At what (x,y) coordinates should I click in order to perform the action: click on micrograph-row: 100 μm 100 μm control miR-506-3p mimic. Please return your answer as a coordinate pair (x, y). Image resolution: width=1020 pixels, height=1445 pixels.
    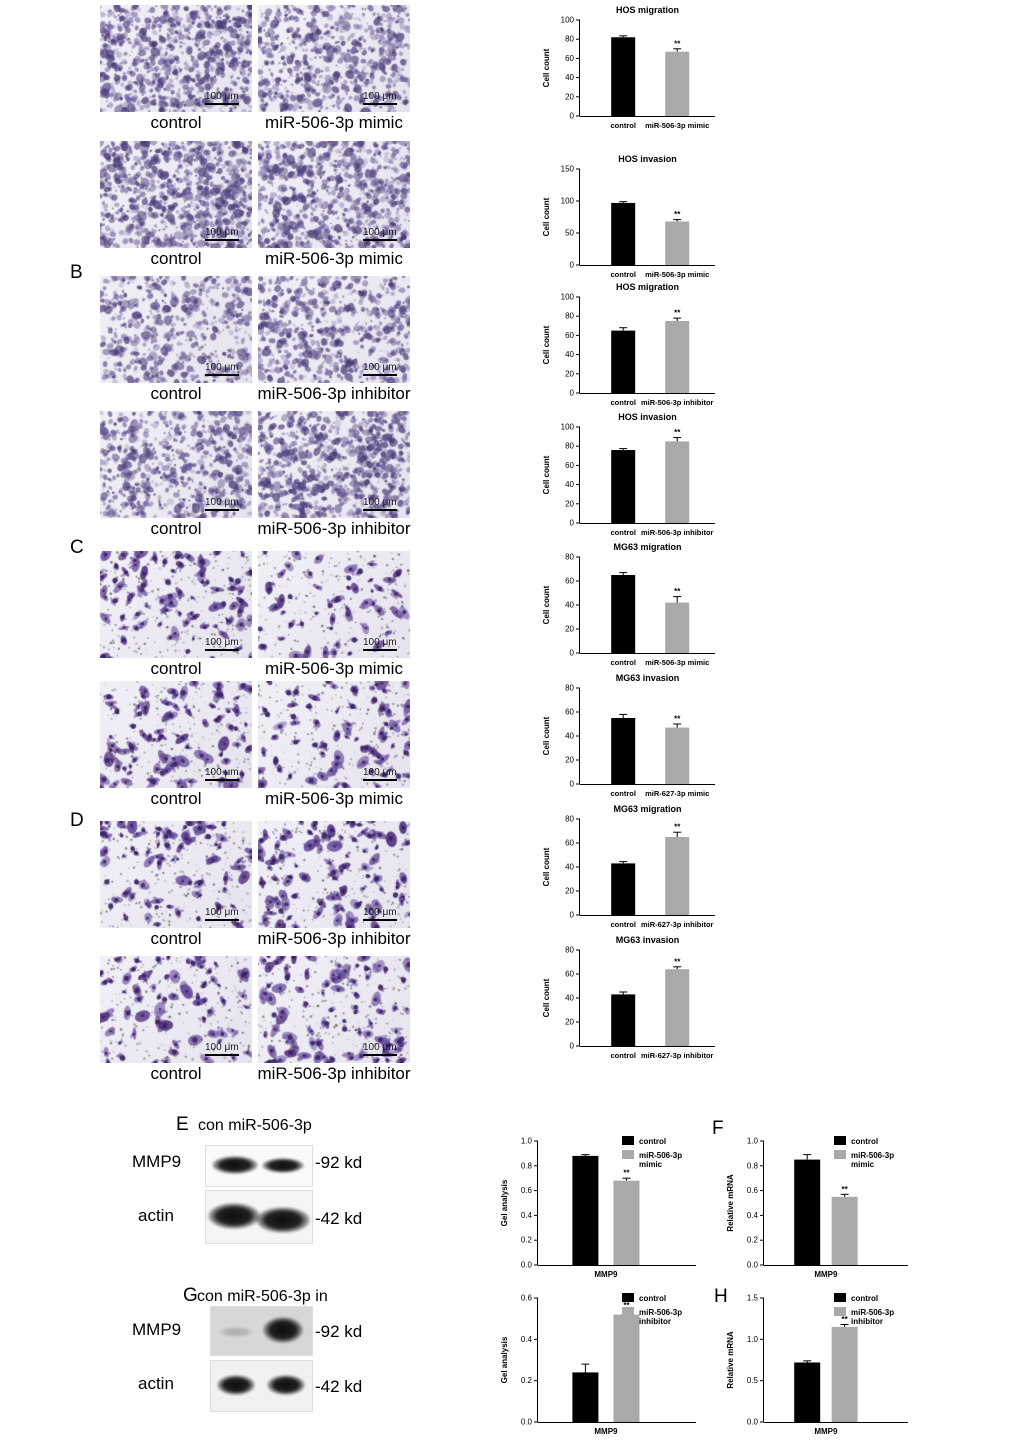
    Looking at the image, I should click on (259, 748).